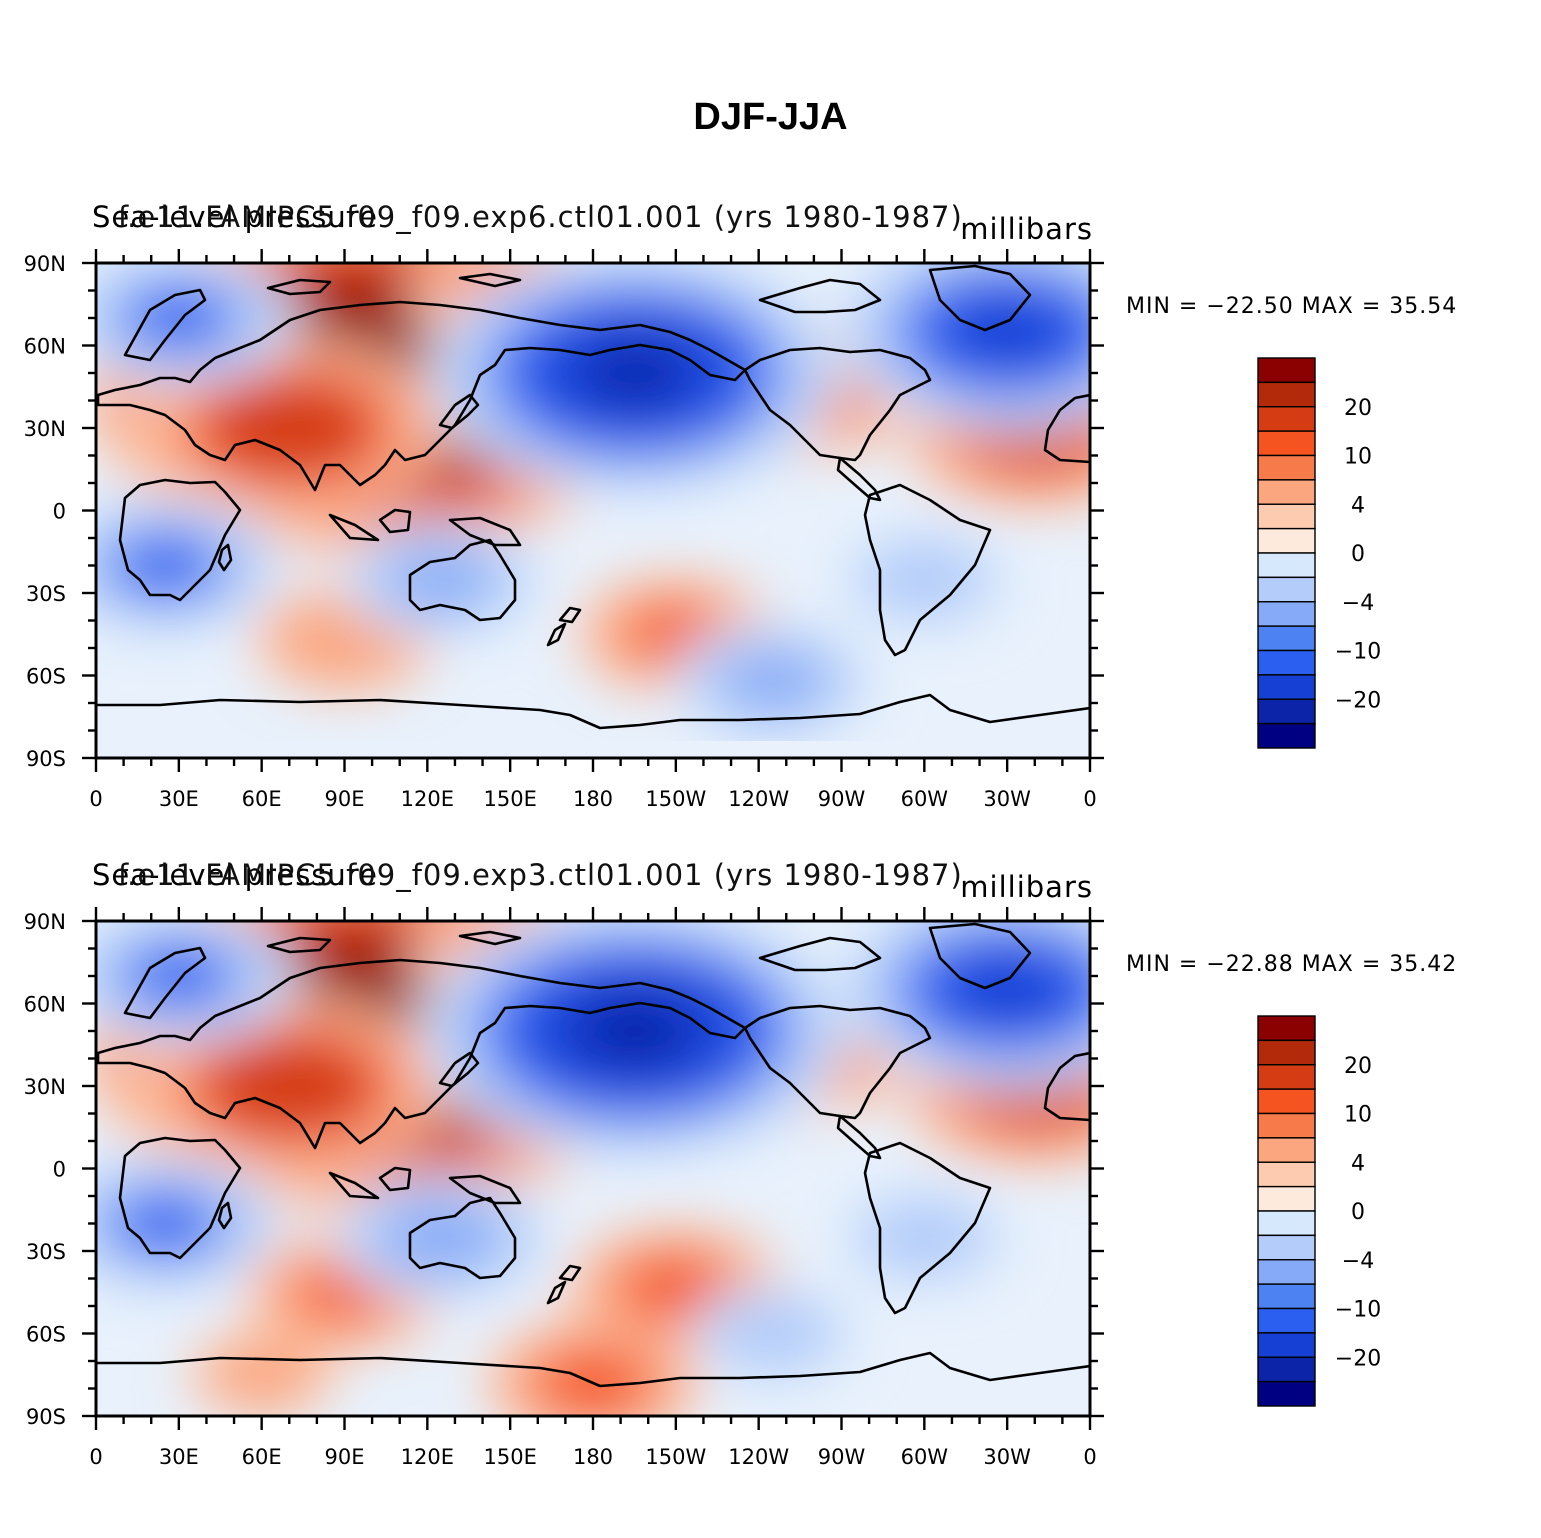 Image resolution: width=1541 pixels, height=1538 pixels. I want to click on figure-title: DJF-JJA, so click(770, 117).